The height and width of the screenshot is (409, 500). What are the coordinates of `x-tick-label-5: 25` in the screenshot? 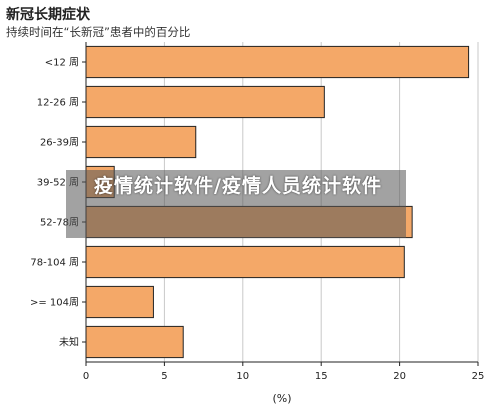 It's located at (478, 376).